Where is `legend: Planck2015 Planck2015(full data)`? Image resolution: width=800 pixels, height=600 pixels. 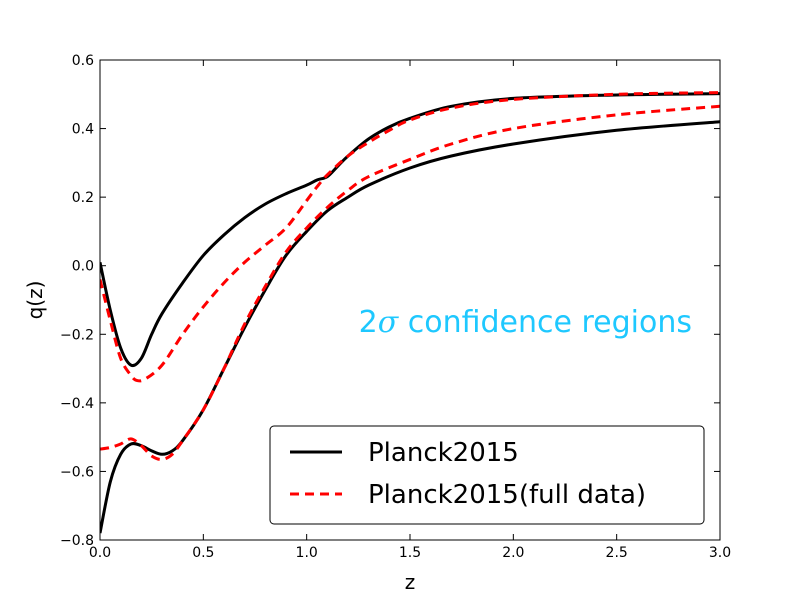
legend: Planck2015 Planck2015(full data) is located at coordinates (487, 475).